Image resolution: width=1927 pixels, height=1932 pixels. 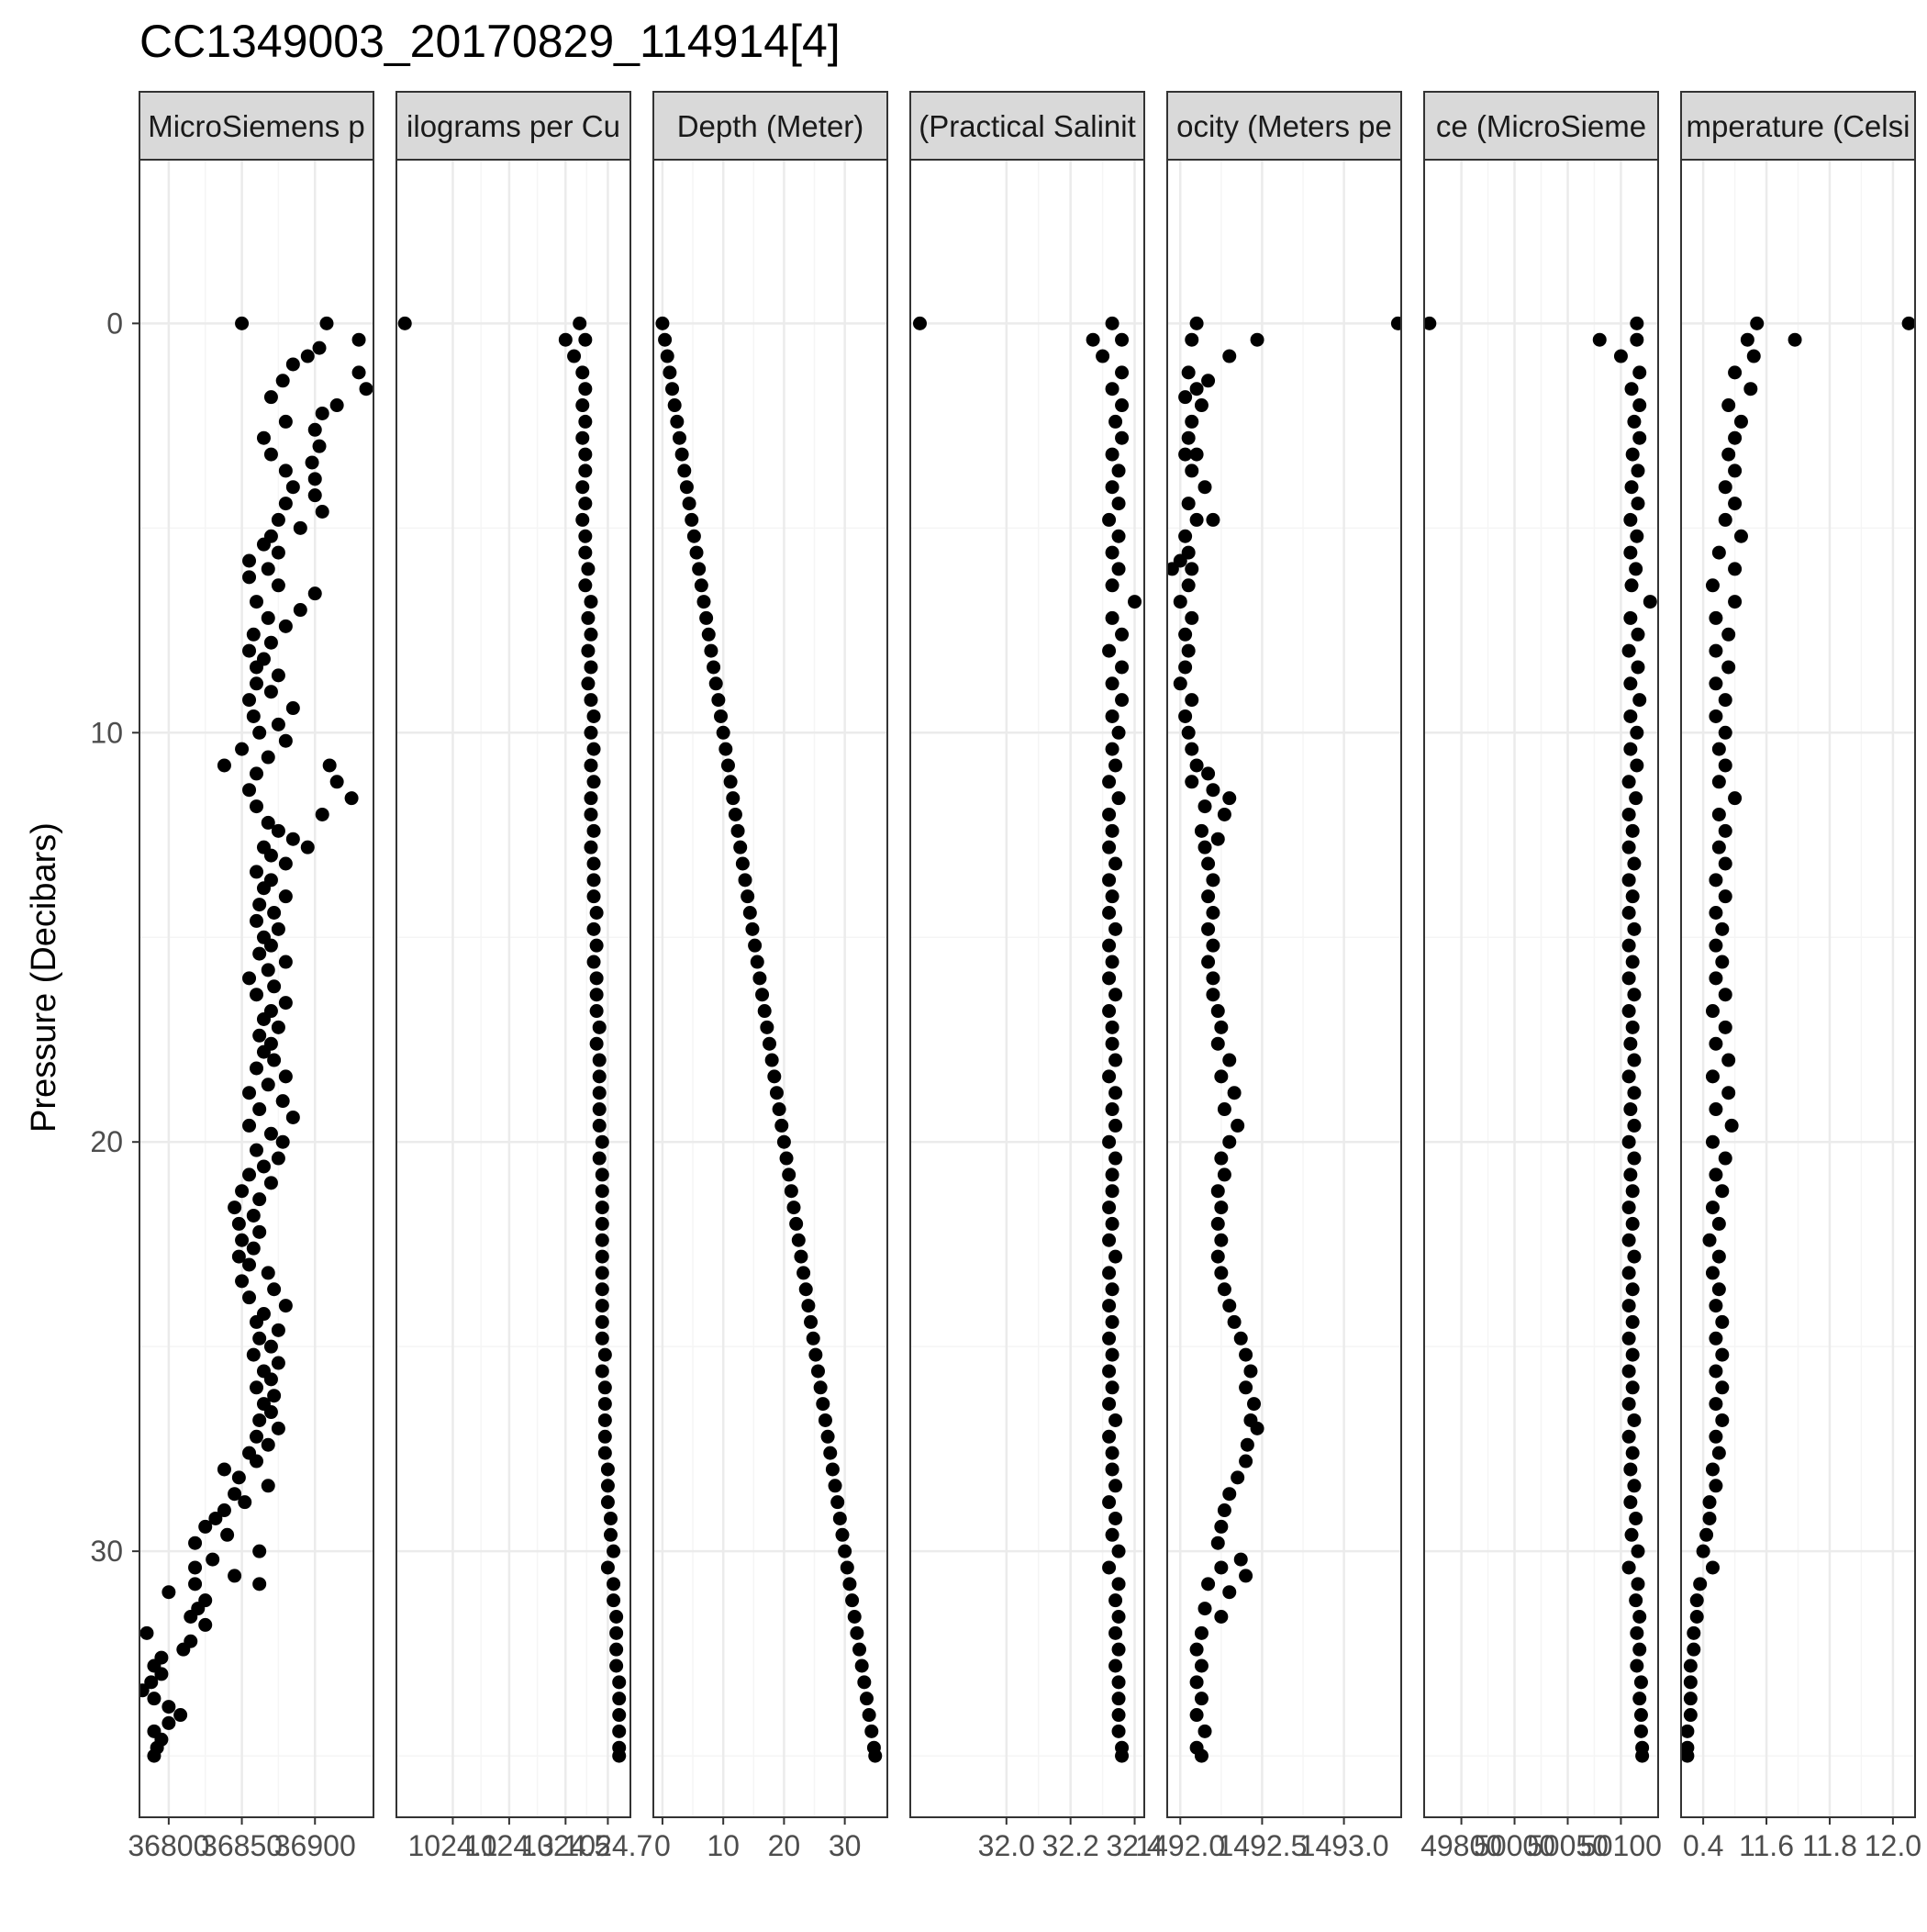 I want to click on facet-strip-label: ilograms per Cu, so click(x=513, y=126).